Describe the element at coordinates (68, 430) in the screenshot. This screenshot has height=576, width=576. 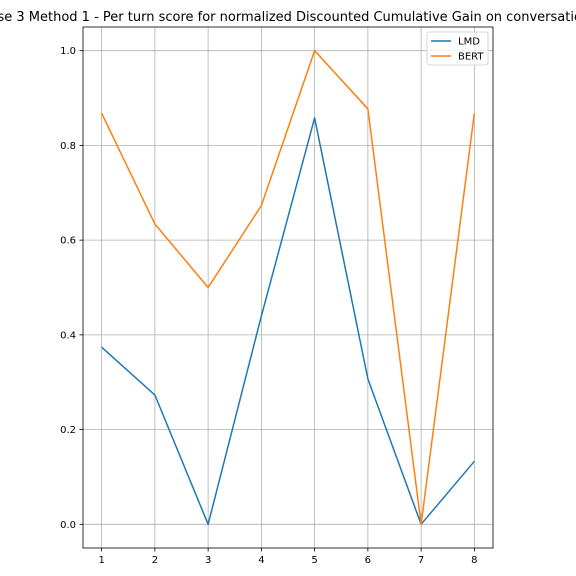
I see `y-tick-label: 0.2` at that location.